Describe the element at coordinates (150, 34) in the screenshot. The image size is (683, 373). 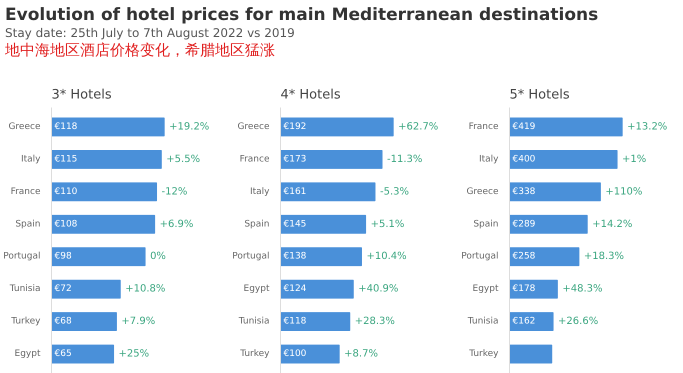
I see `text: Stay date: 25th July to 7th August 2022 vs 2019` at that location.